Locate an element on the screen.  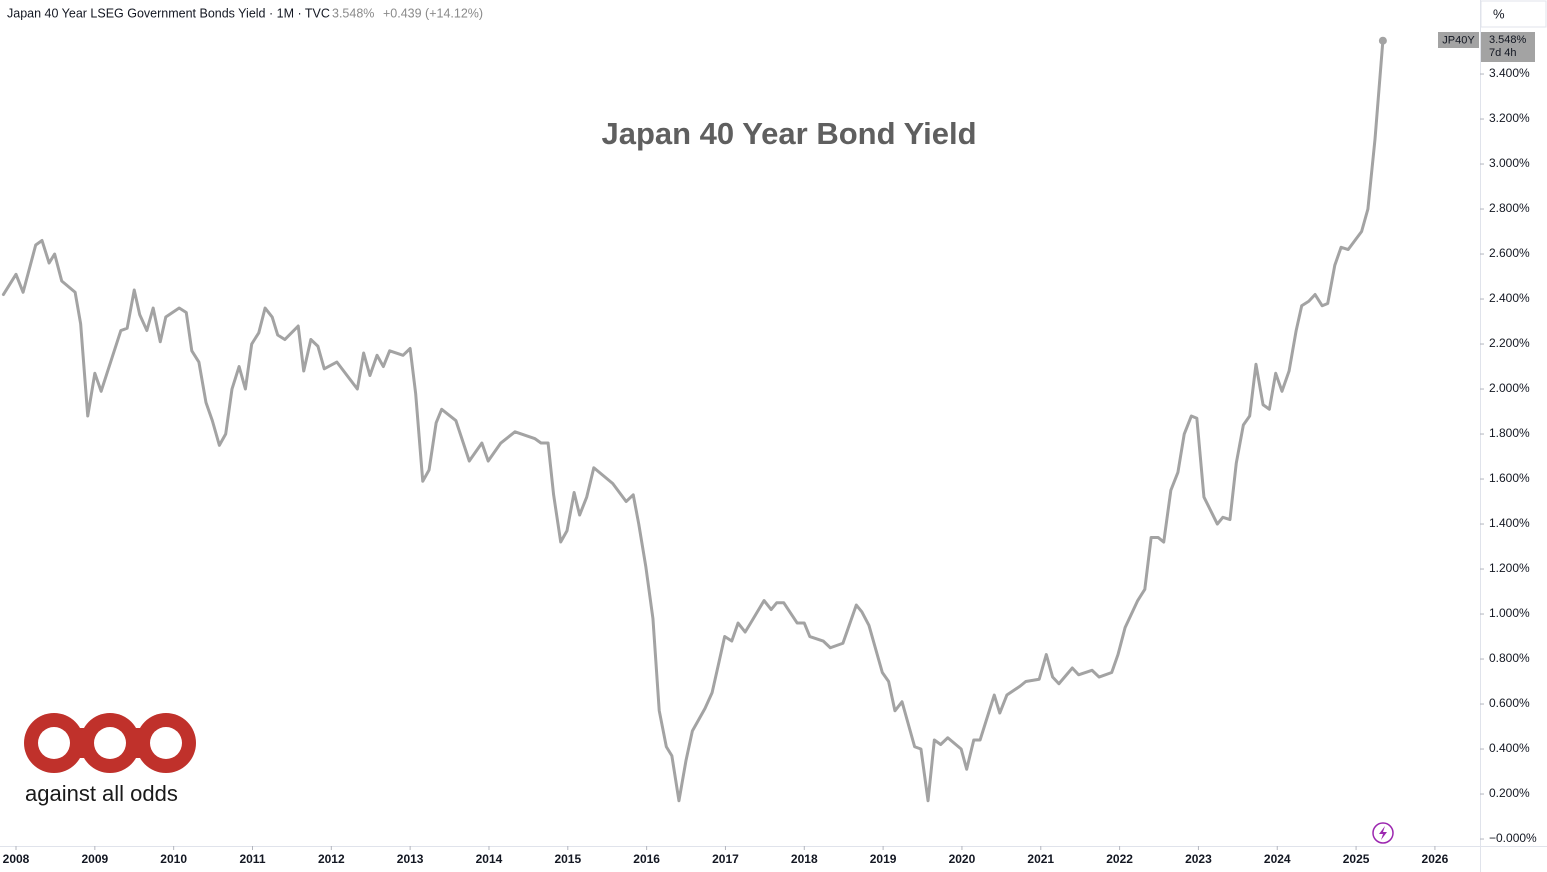
y-tick-label: 1.600% is located at coordinates (1509, 478).